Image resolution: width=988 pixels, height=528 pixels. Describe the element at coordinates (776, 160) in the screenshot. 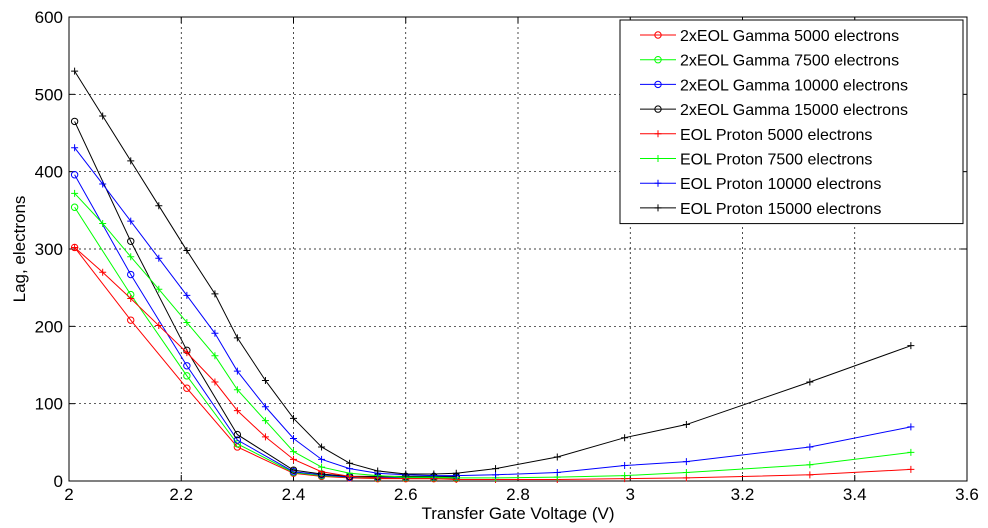

I see `legend-label: EOL Proton 7500 electrons` at that location.